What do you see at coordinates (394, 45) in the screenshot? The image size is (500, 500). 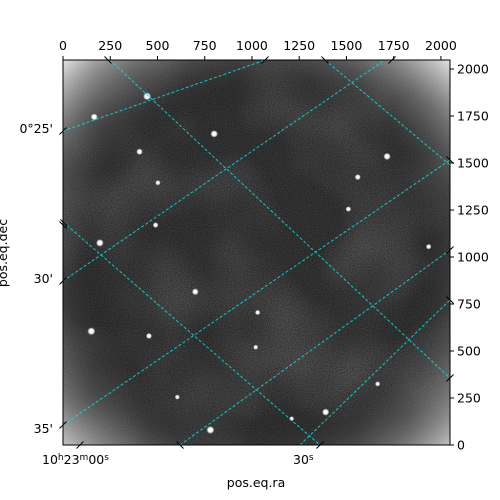 I see `top-tick-label-1750: 1750` at bounding box center [394, 45].